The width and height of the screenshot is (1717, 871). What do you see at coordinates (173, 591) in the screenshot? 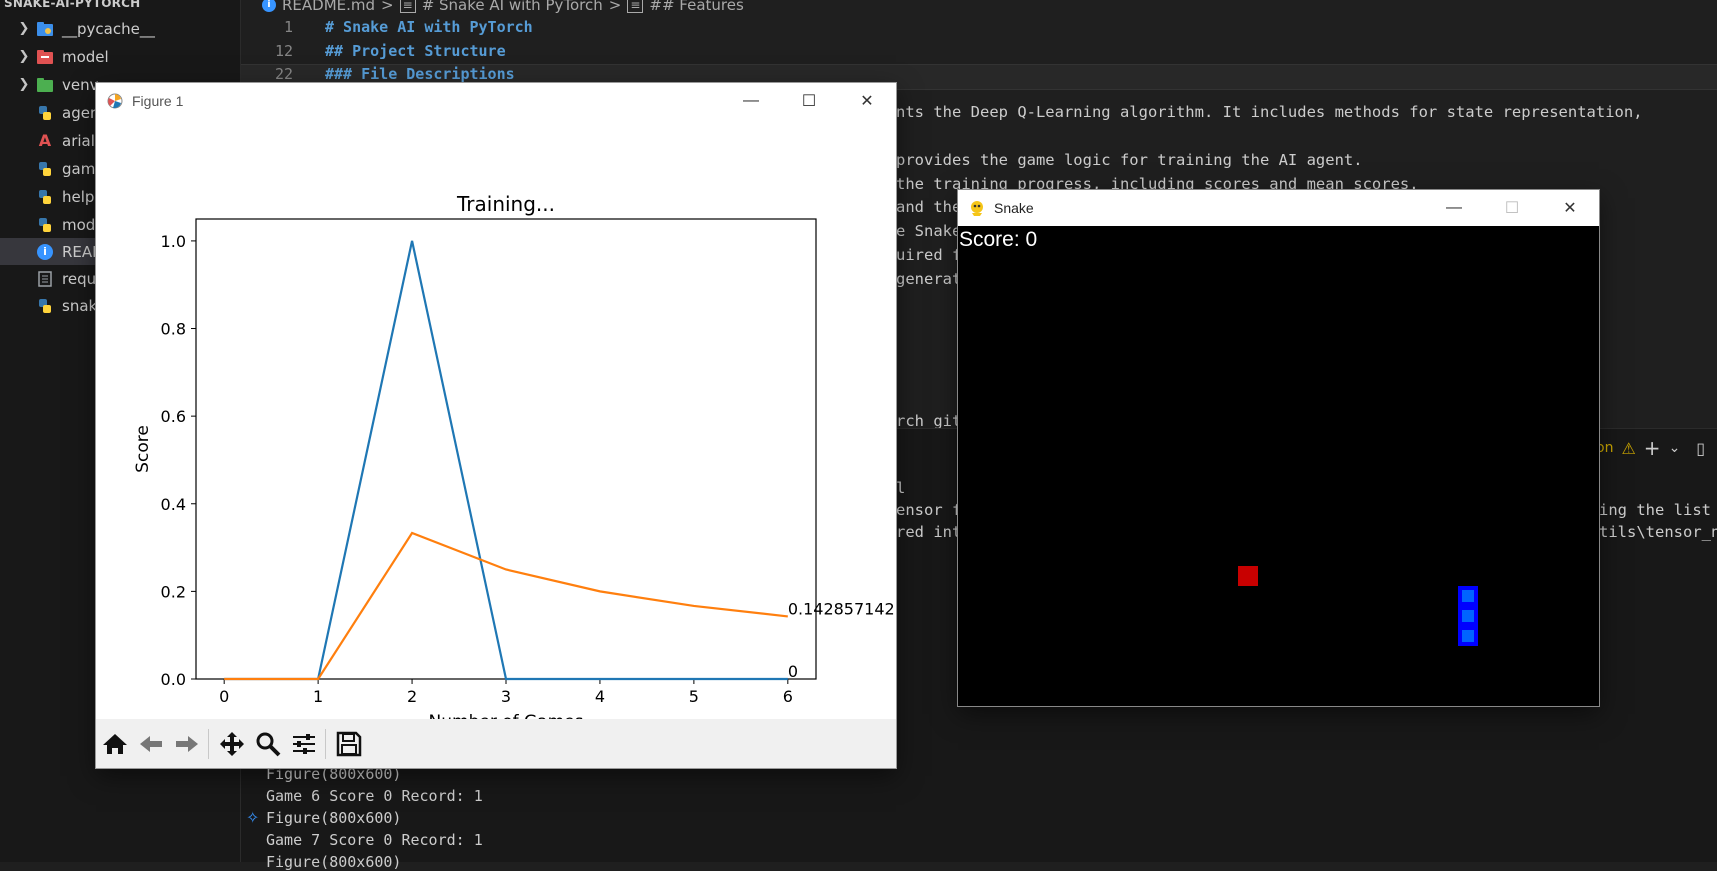
I see `y-tick-label: 0.2` at bounding box center [173, 591].